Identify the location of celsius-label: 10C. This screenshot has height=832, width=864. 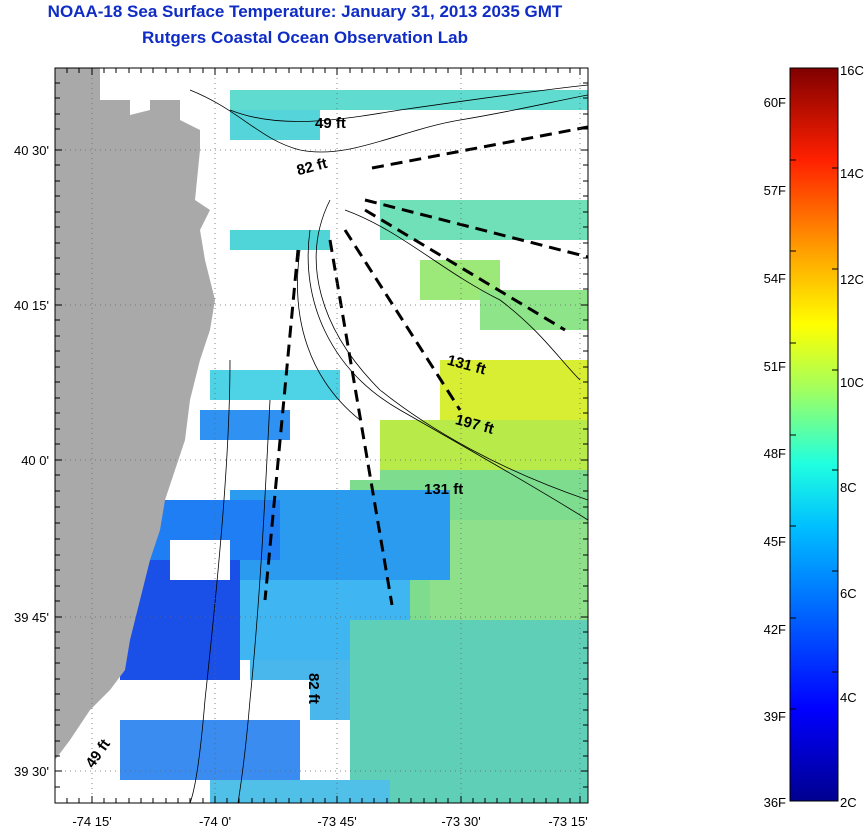
(852, 382).